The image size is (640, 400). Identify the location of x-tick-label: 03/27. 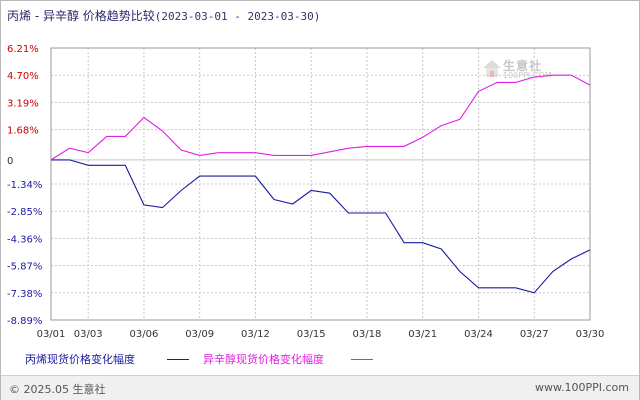
(534, 334).